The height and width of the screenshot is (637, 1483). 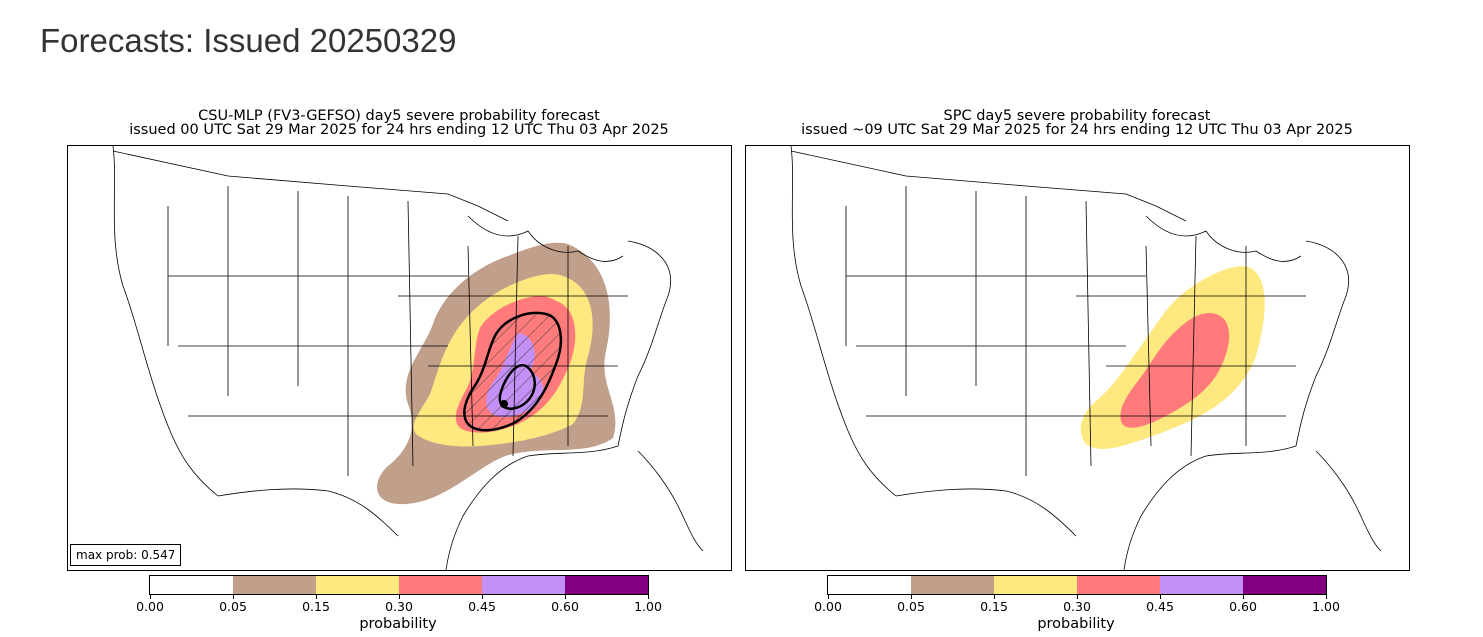 I want to click on right-colorbar-label: probability, so click(x=1076, y=624).